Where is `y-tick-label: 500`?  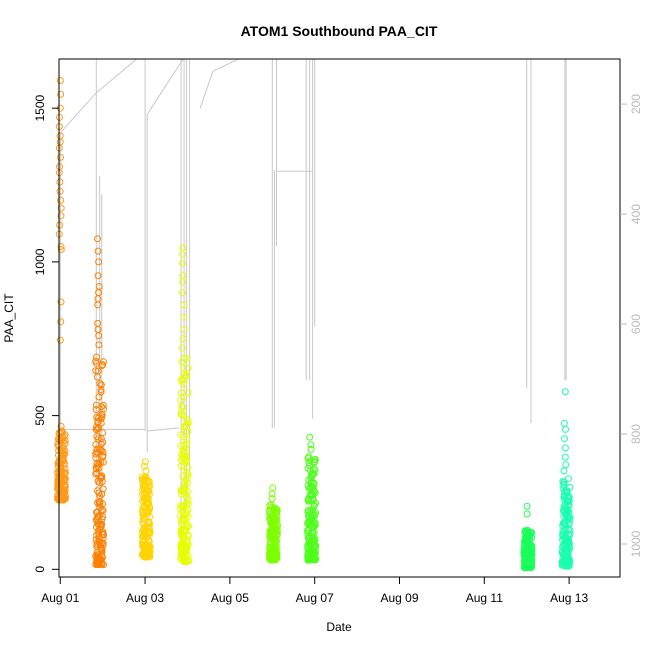 y-tick-label: 500 is located at coordinates (40, 415).